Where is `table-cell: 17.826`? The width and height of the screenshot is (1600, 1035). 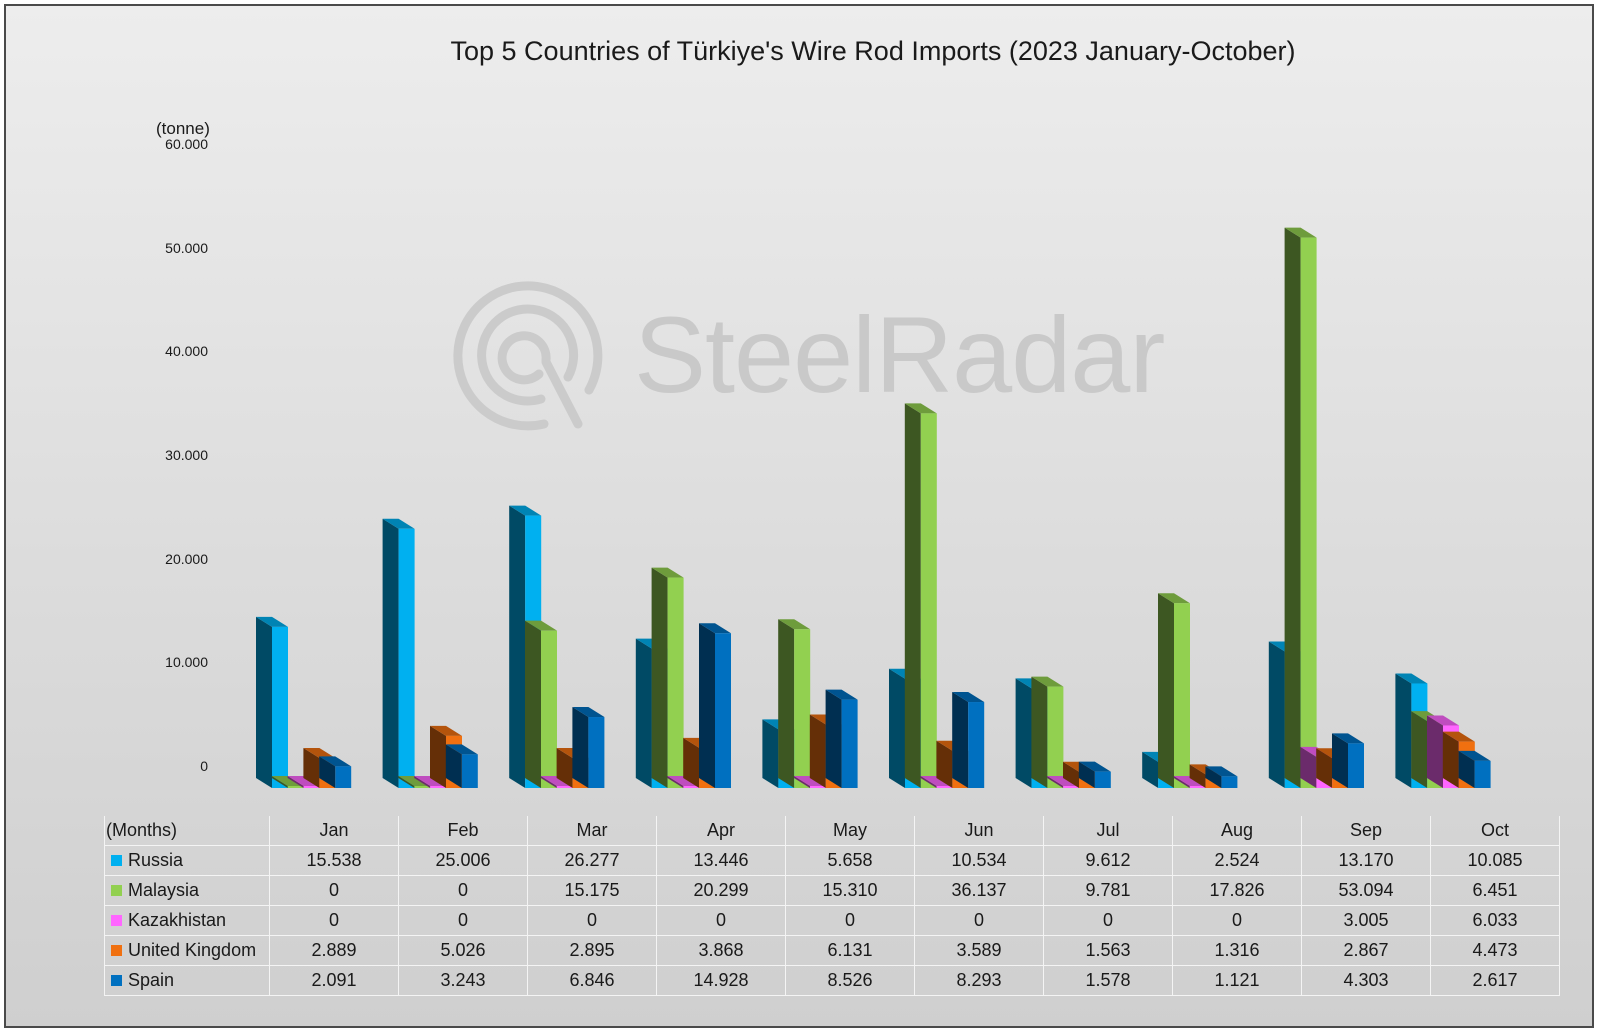
table-cell: 17.826 is located at coordinates (1237, 890).